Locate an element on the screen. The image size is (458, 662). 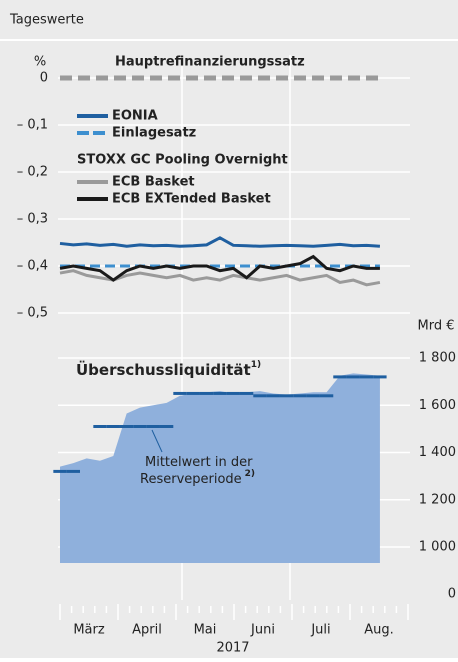
y-tick-label: – 0,1 is located at coordinates (32, 125).